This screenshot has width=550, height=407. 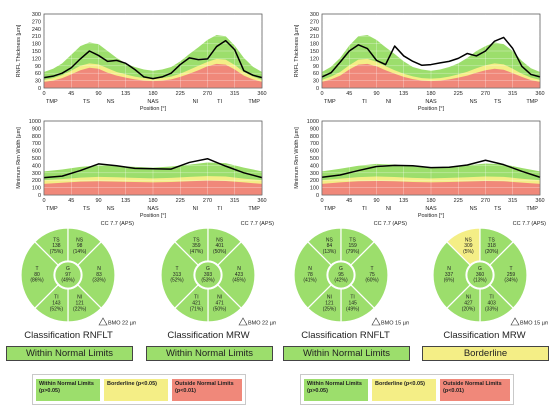 What do you see at coordinates (125, 94) in the screenshot?
I see `x-tick-label: 135` at bounding box center [125, 94].